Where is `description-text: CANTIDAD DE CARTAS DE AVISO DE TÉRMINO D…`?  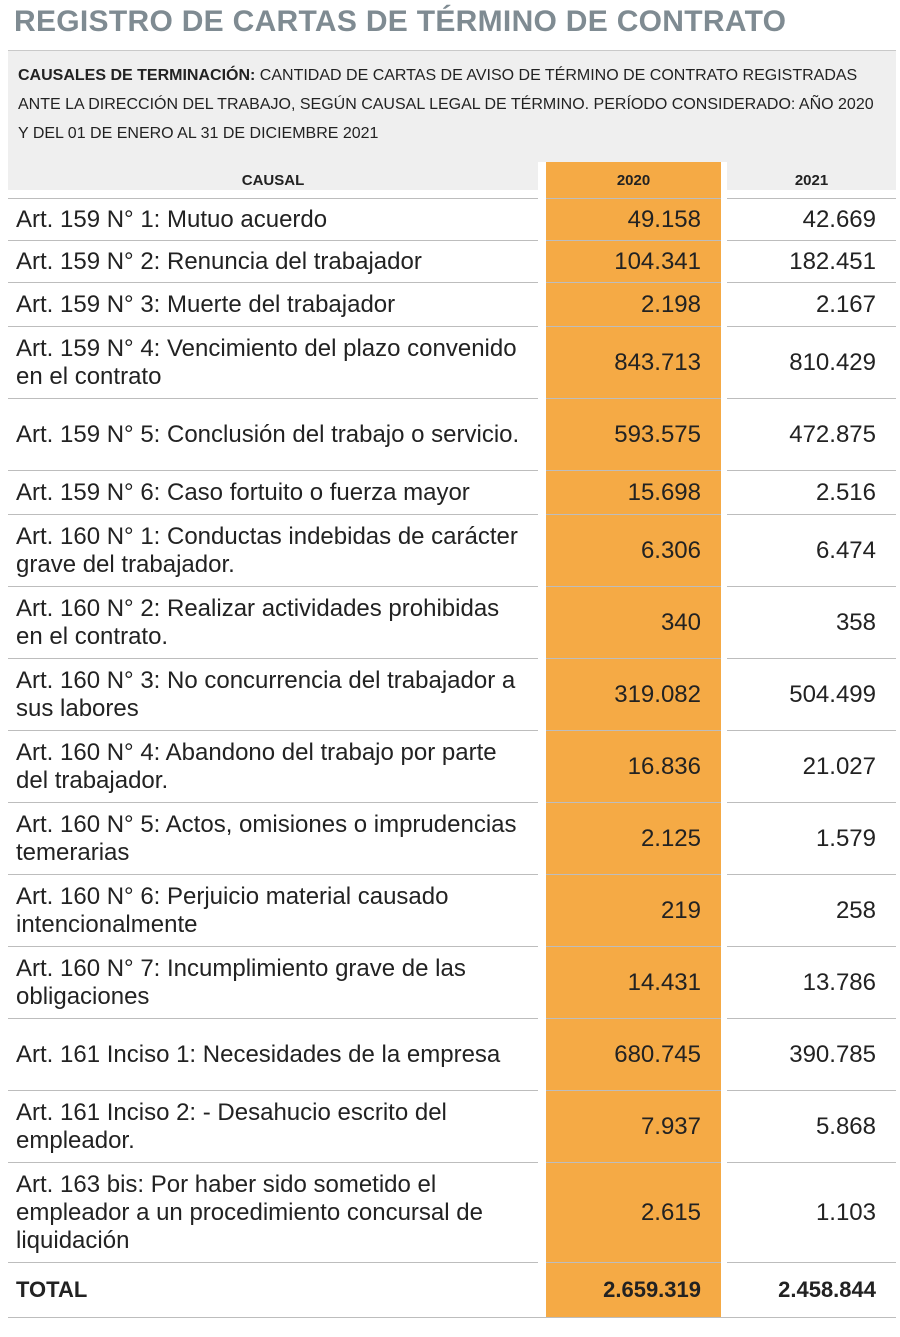 description-text: CANTIDAD DE CARTAS DE AVISO DE TÉRMINO D… is located at coordinates (446, 104).